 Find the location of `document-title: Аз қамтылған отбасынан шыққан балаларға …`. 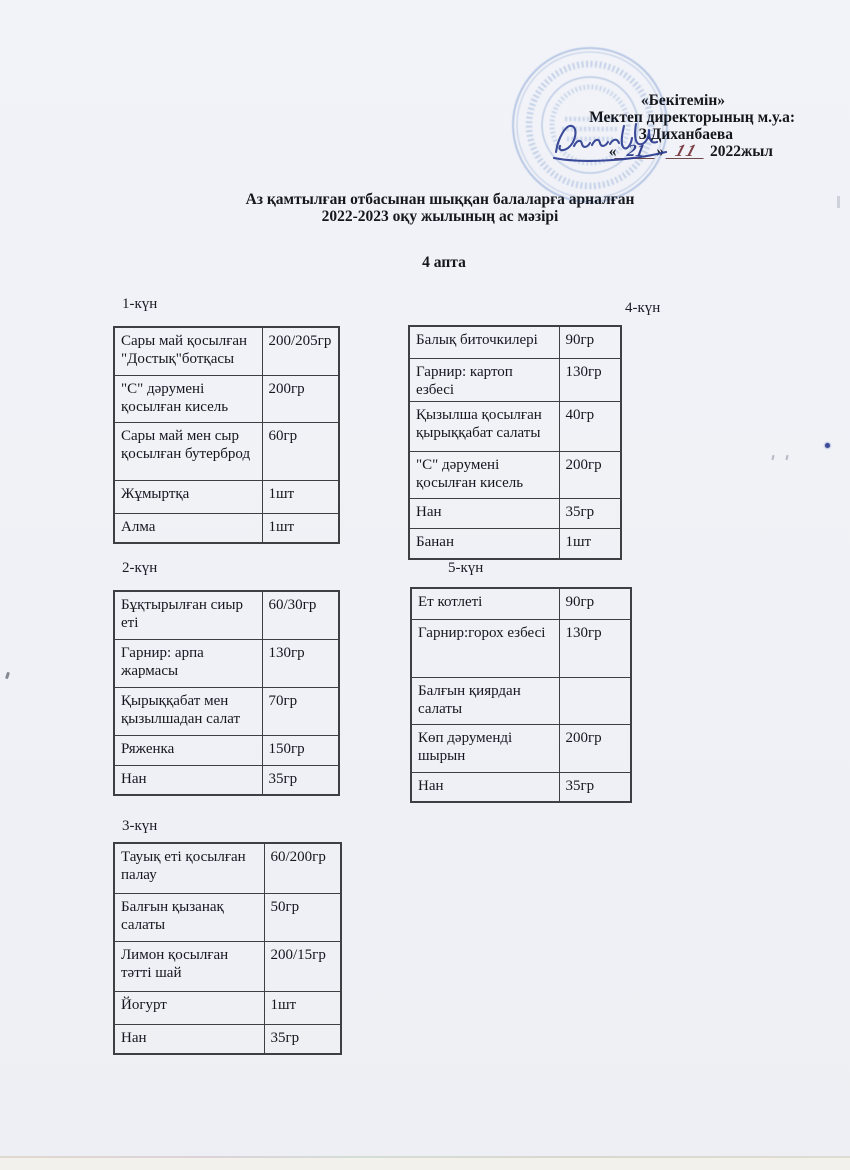

document-title: Аз қамтылған отбасынан шыққан балаларға … is located at coordinates (425, 208).